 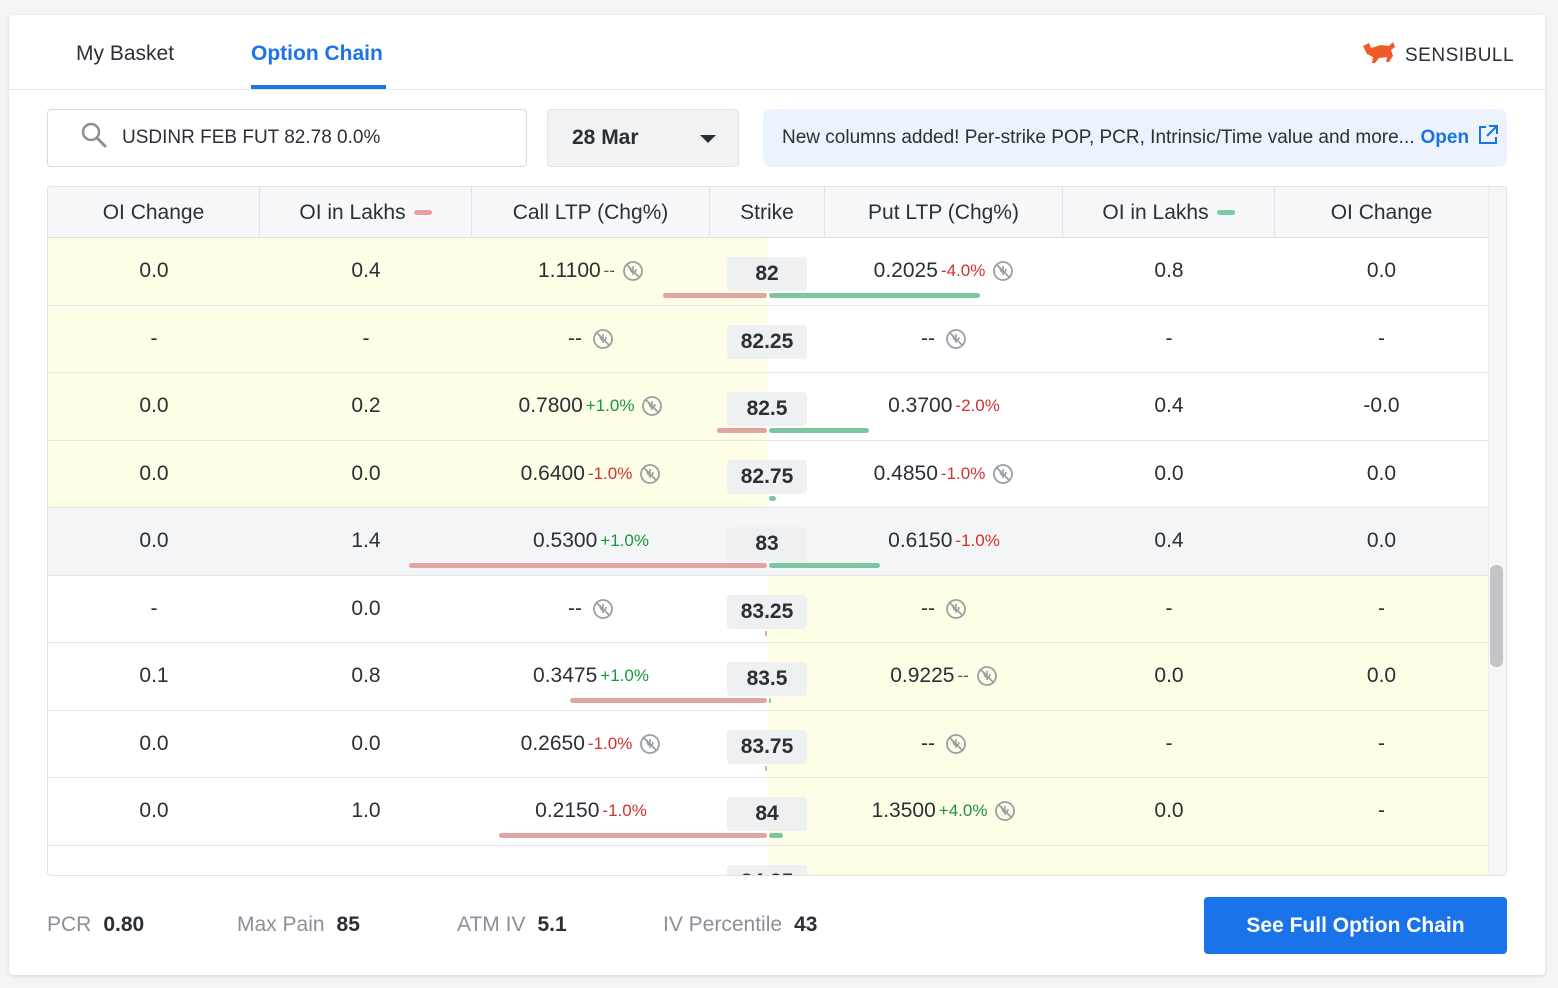 I want to click on instrument-search-input: USDINR FEB FUT 82.78 0.0%, so click(x=287, y=138).